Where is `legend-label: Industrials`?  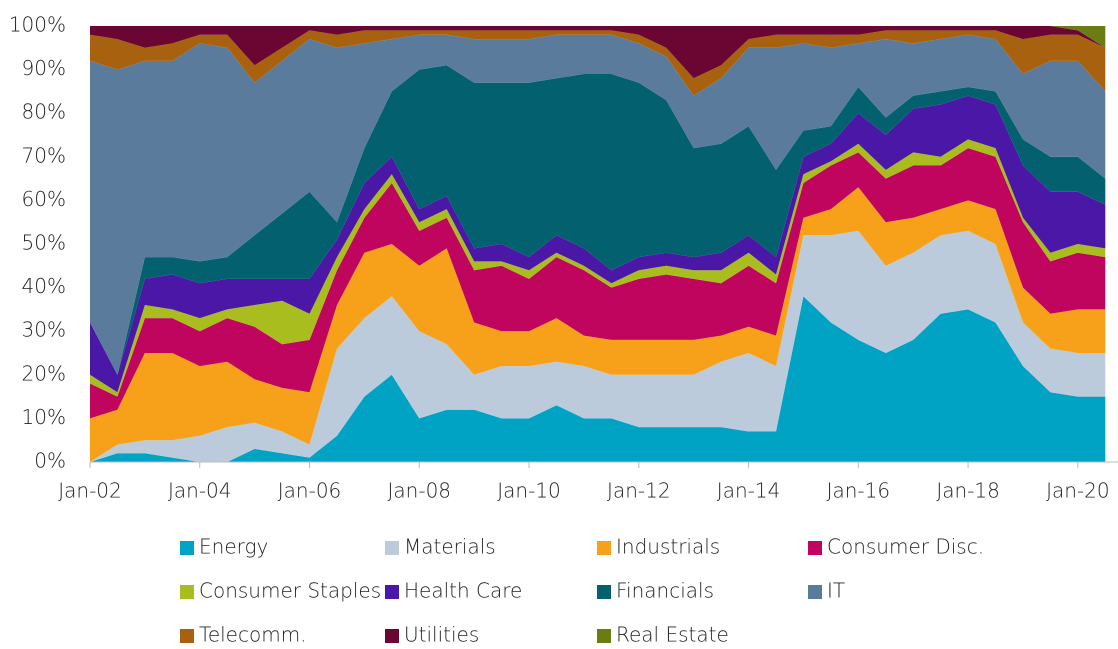 legend-label: Industrials is located at coordinates (668, 547).